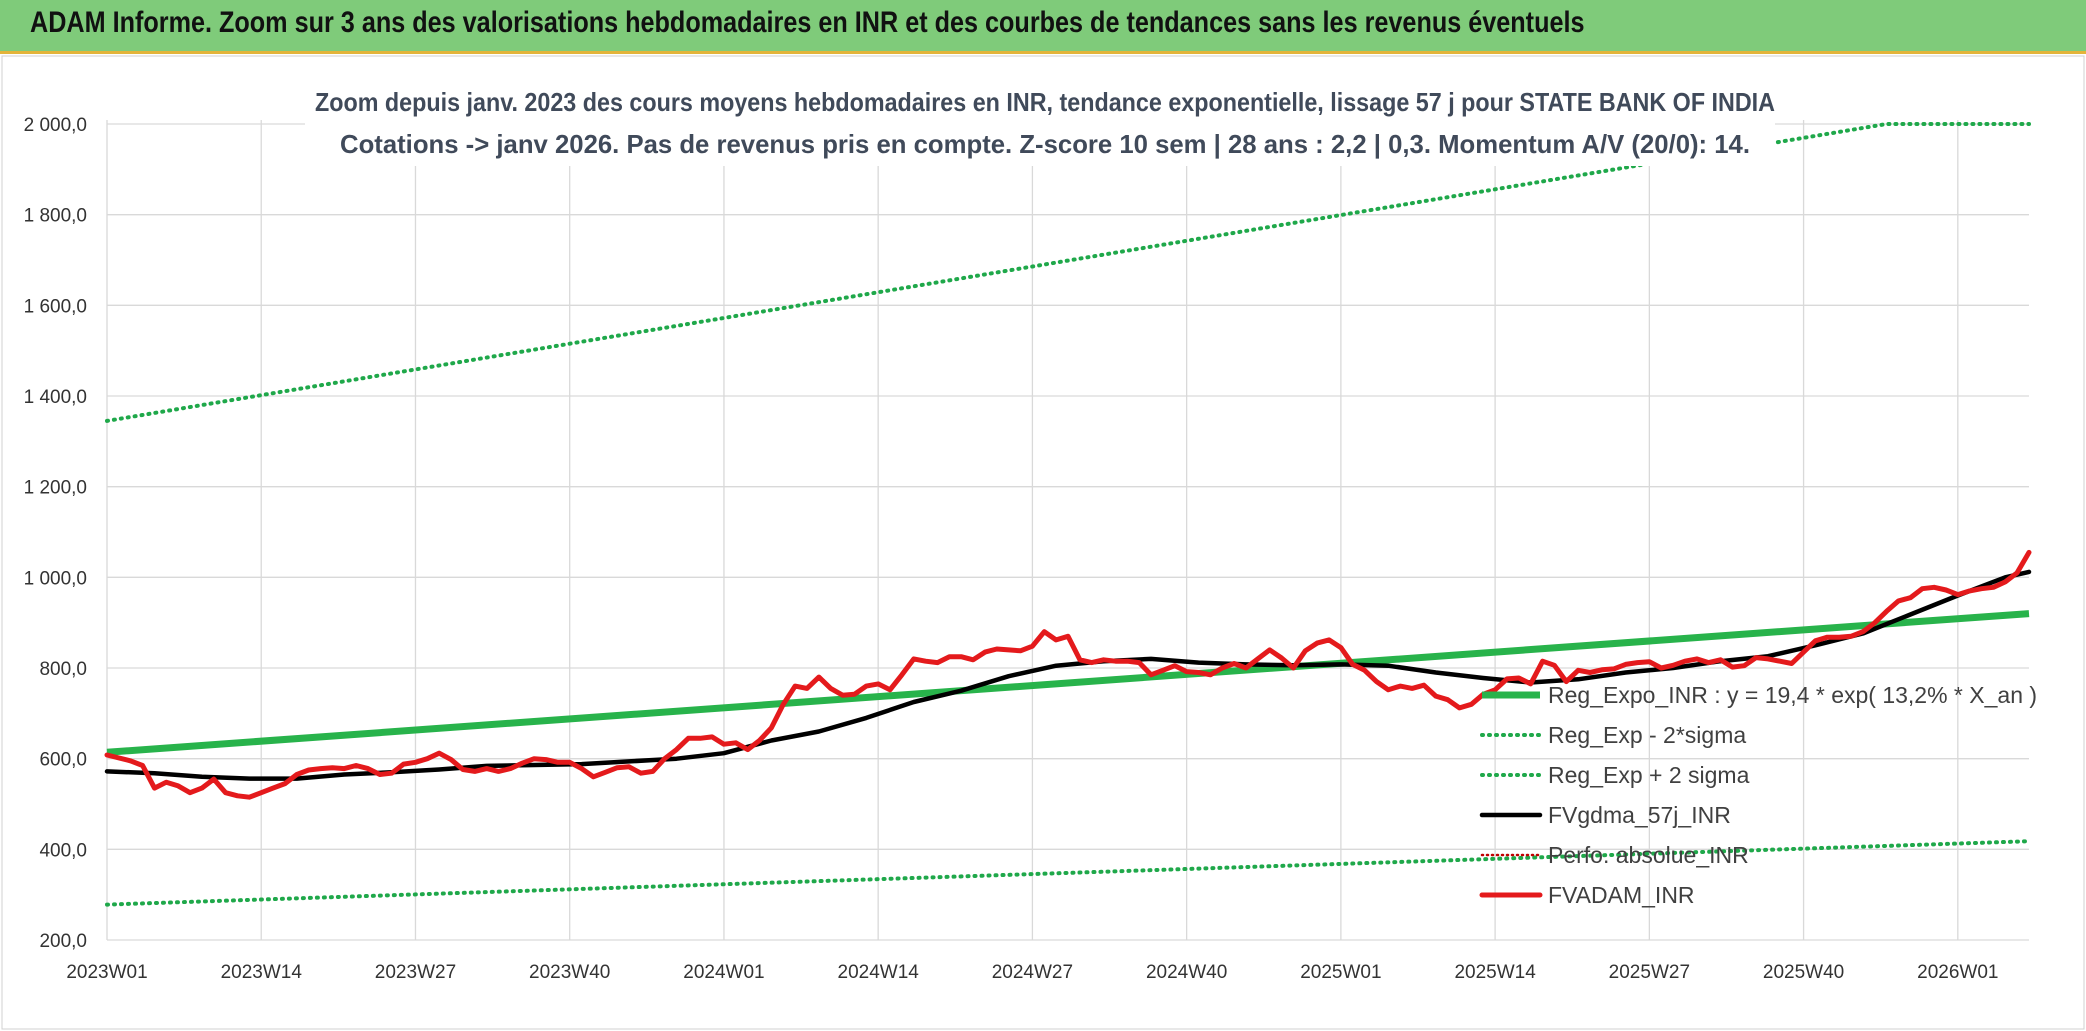 The width and height of the screenshot is (2086, 1031). What do you see at coordinates (1649, 972) in the screenshot?
I see `x-tick-label: 2025W27` at bounding box center [1649, 972].